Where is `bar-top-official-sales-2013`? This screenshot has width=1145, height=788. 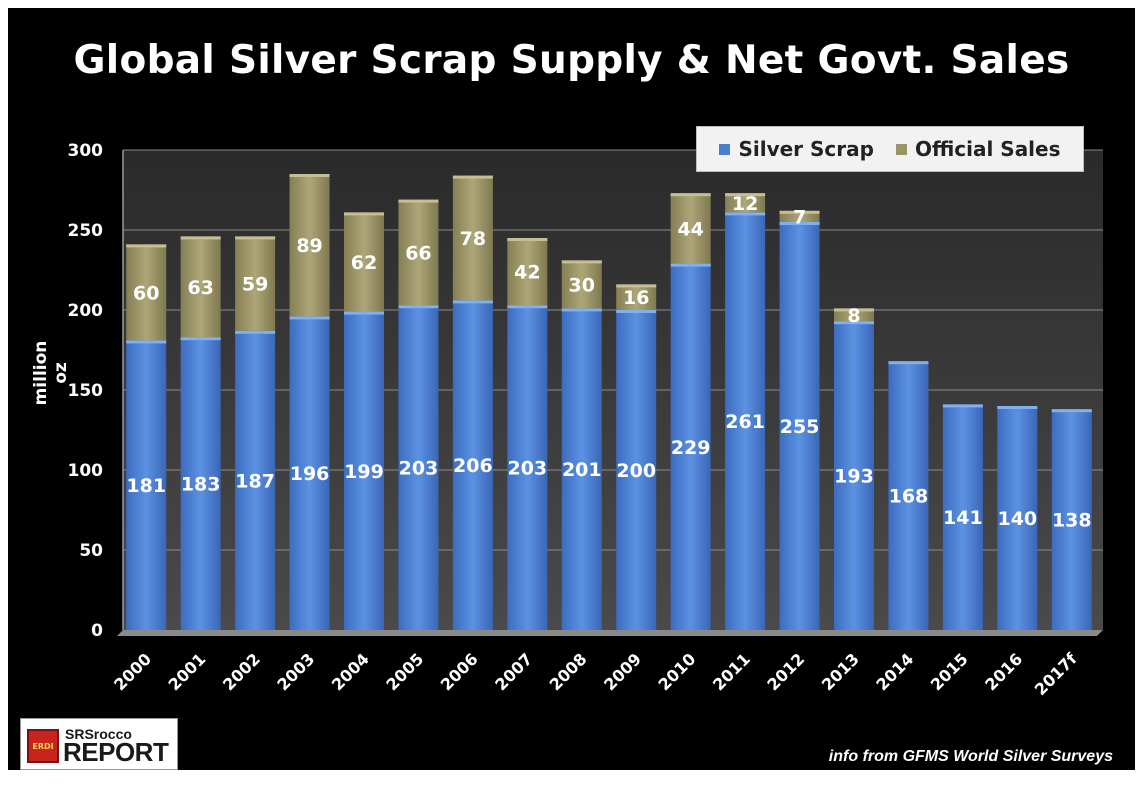 bar-top-official-sales-2013 is located at coordinates (854, 310).